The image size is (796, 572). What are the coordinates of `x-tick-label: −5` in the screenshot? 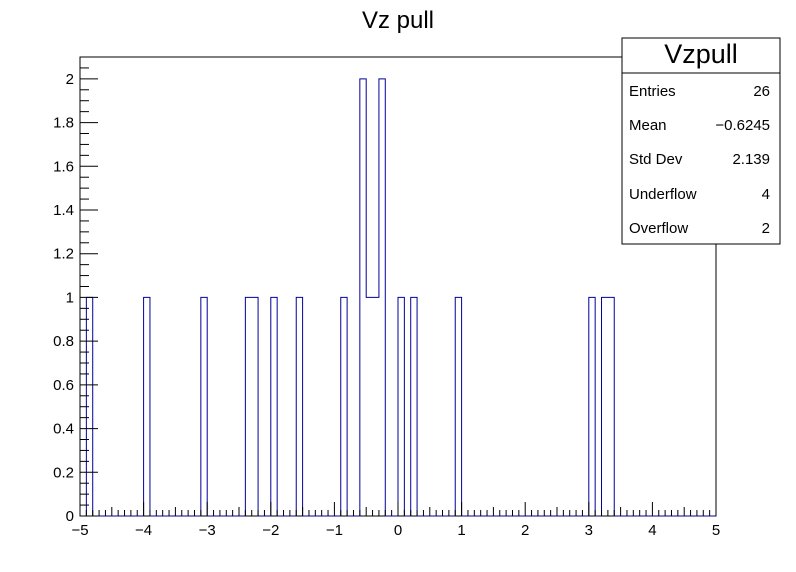 It's located at (79, 530).